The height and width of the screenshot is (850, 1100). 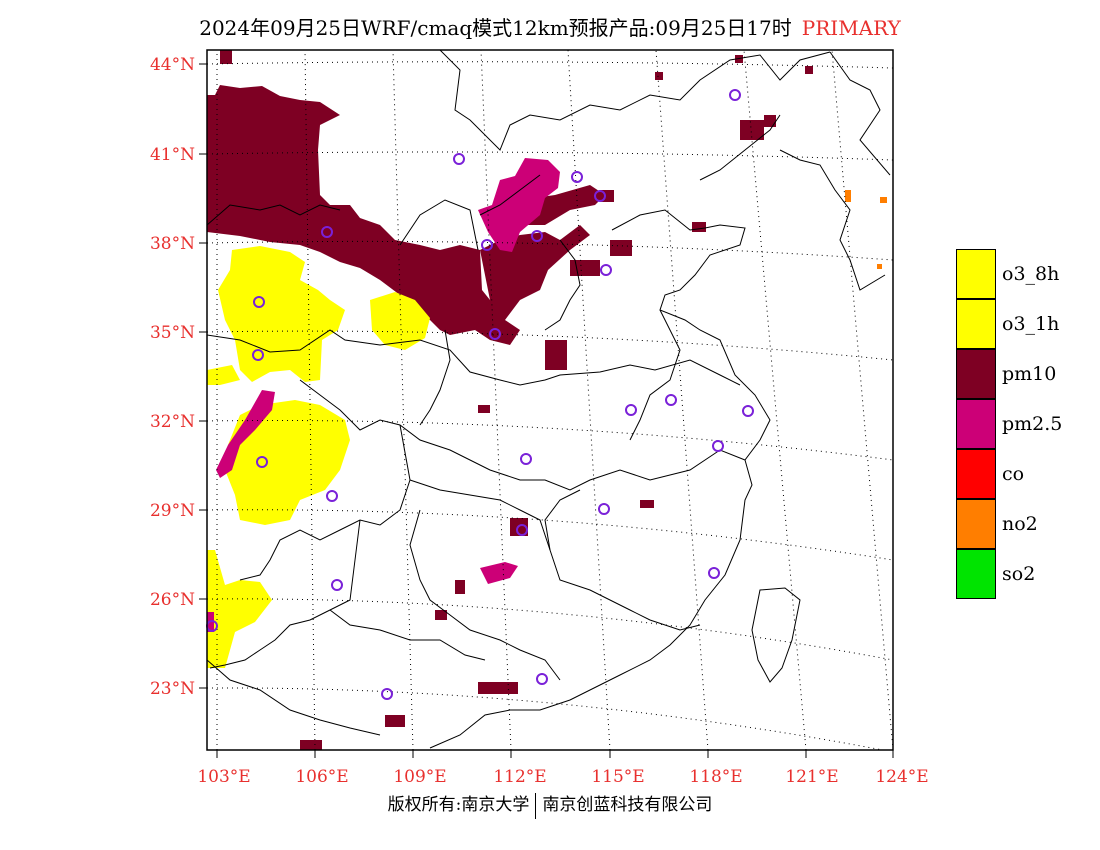 What do you see at coordinates (458, 805) in the screenshot?
I see `copyright-left: 版权所有:南京大学` at bounding box center [458, 805].